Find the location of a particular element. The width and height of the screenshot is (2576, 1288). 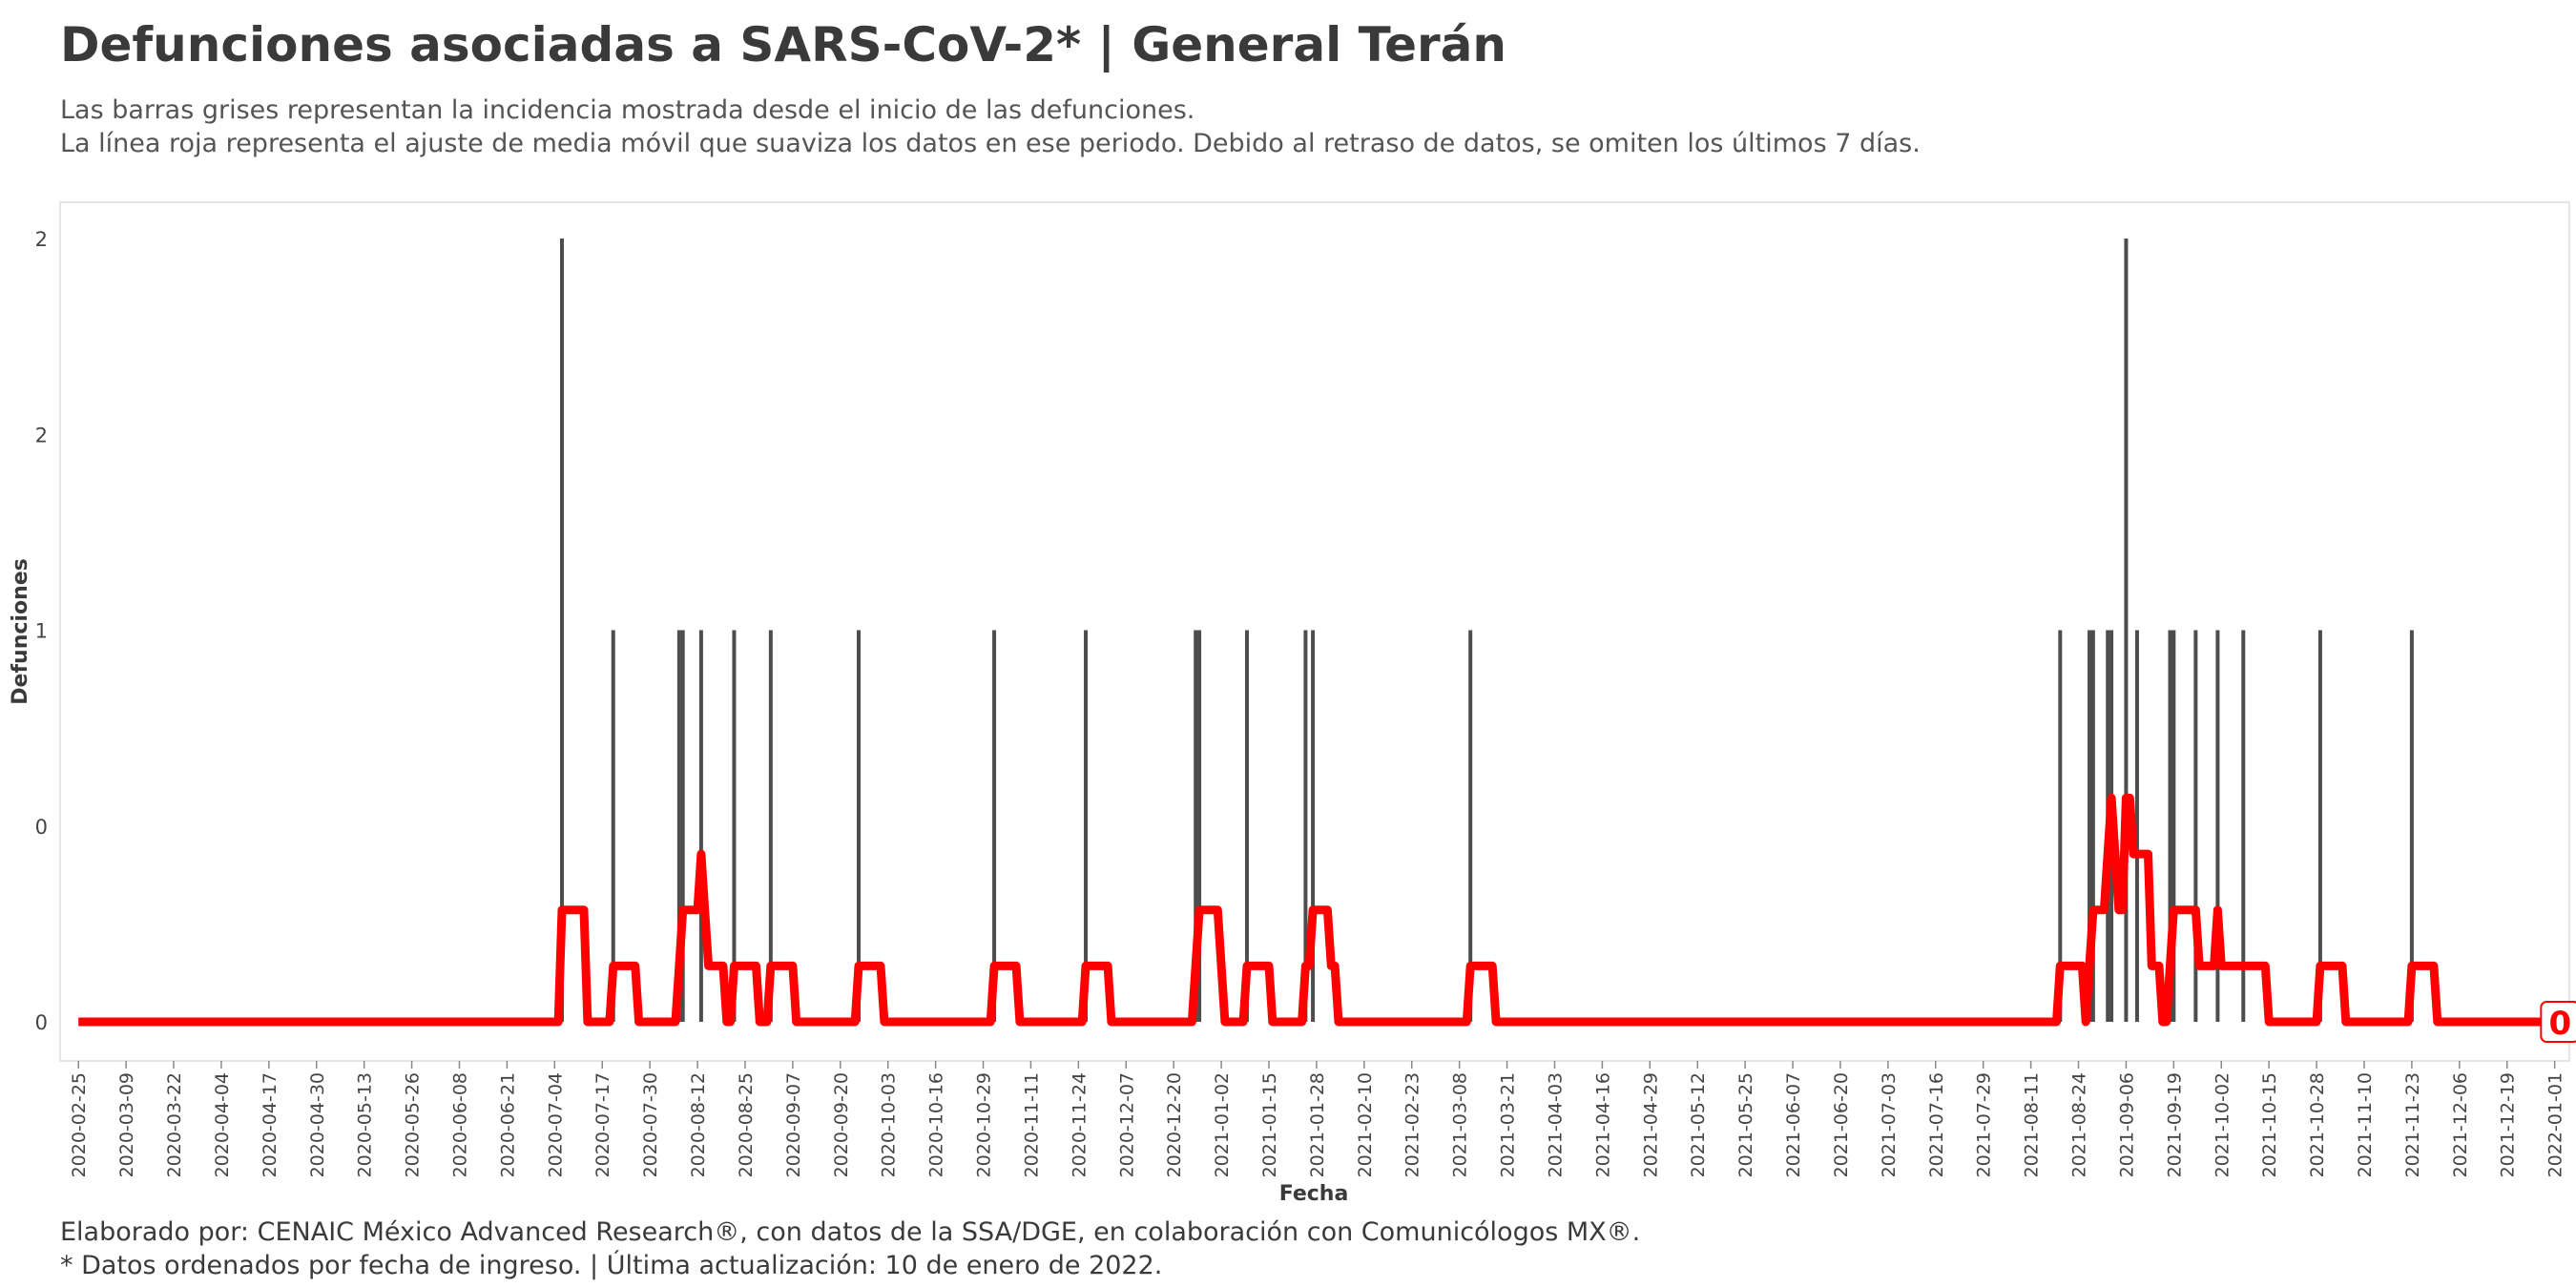

x-tick-label: 2020-09-20 is located at coordinates (841, 1124).